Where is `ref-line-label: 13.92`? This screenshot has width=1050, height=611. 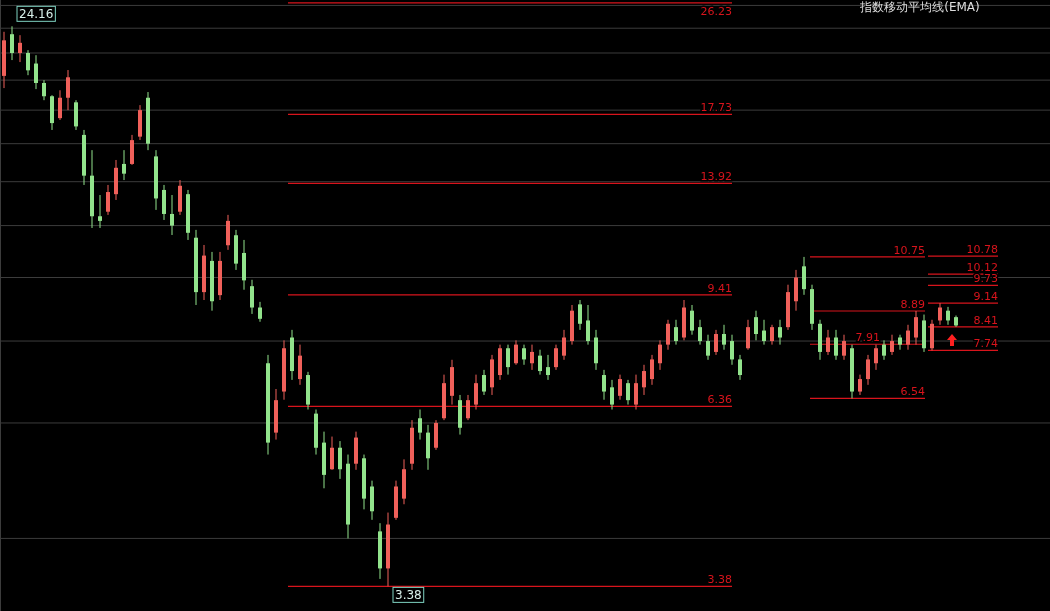 ref-line-label: 13.92 is located at coordinates (716, 177).